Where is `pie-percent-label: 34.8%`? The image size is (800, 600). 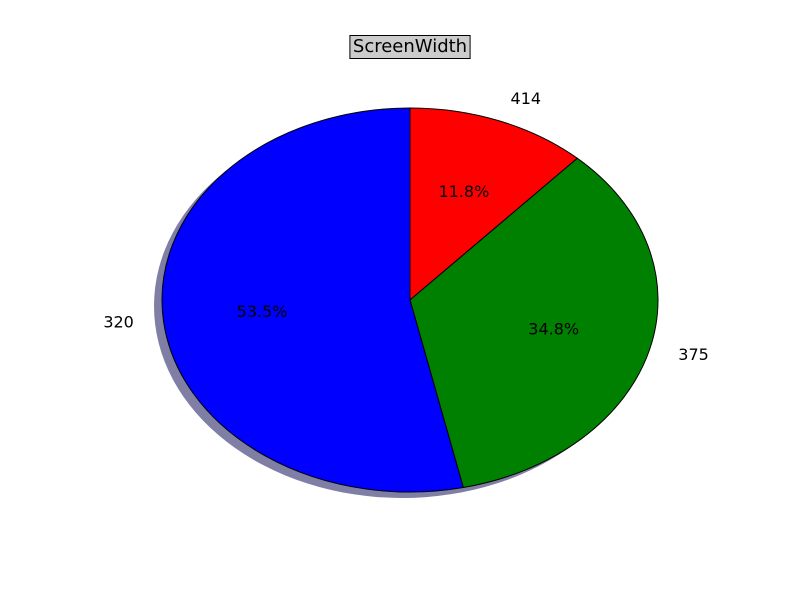 pie-percent-label: 34.8% is located at coordinates (553, 328).